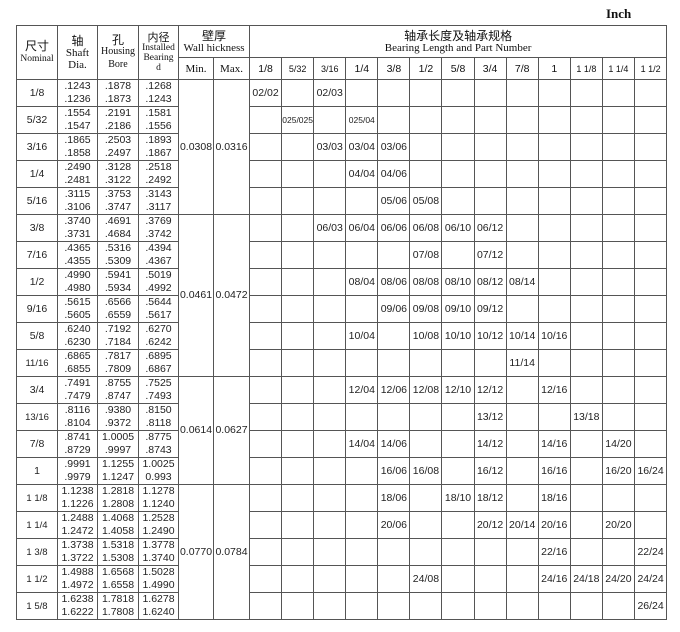 The height and width of the screenshot is (632, 680). What do you see at coordinates (158, 612) in the screenshot?
I see `installed-min-value: 1.6240` at bounding box center [158, 612].